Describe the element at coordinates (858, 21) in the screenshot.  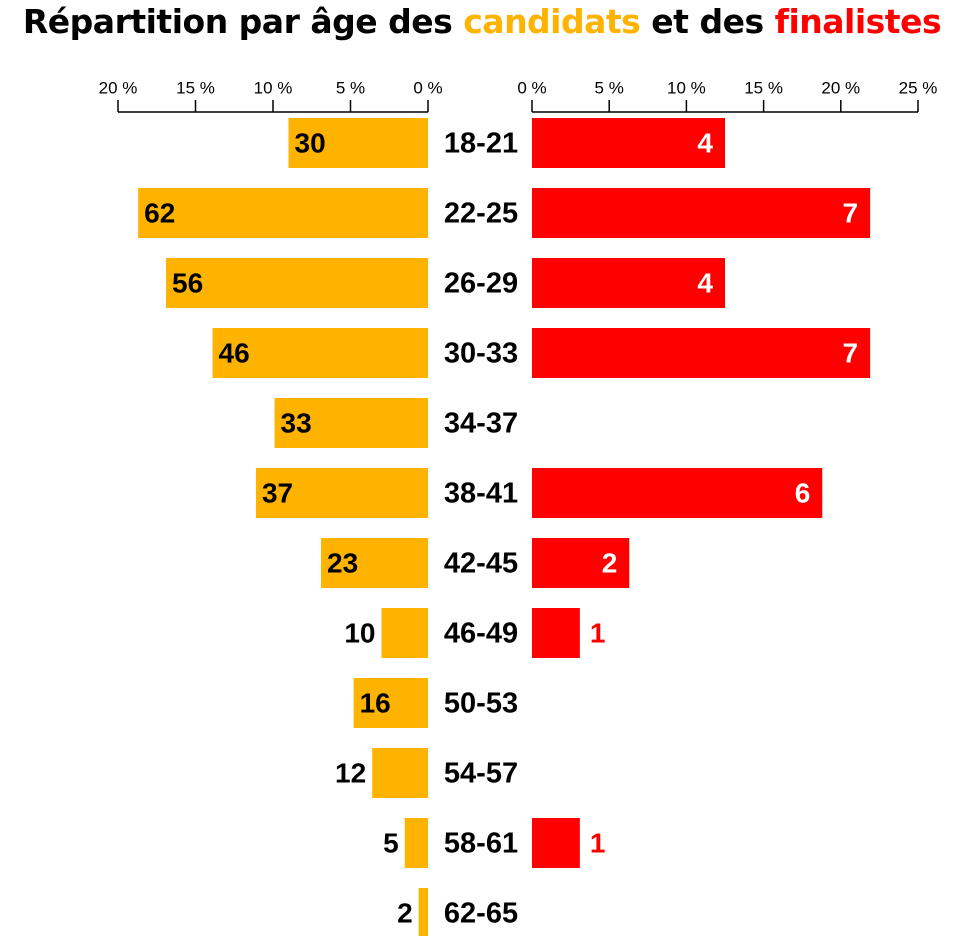
I see `title-part: finalistes` at that location.